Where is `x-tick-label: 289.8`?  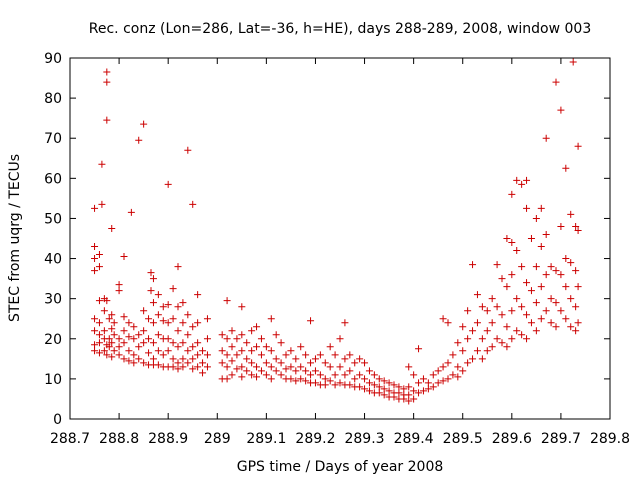
x-tick-label: 289.8 is located at coordinates (610, 439).